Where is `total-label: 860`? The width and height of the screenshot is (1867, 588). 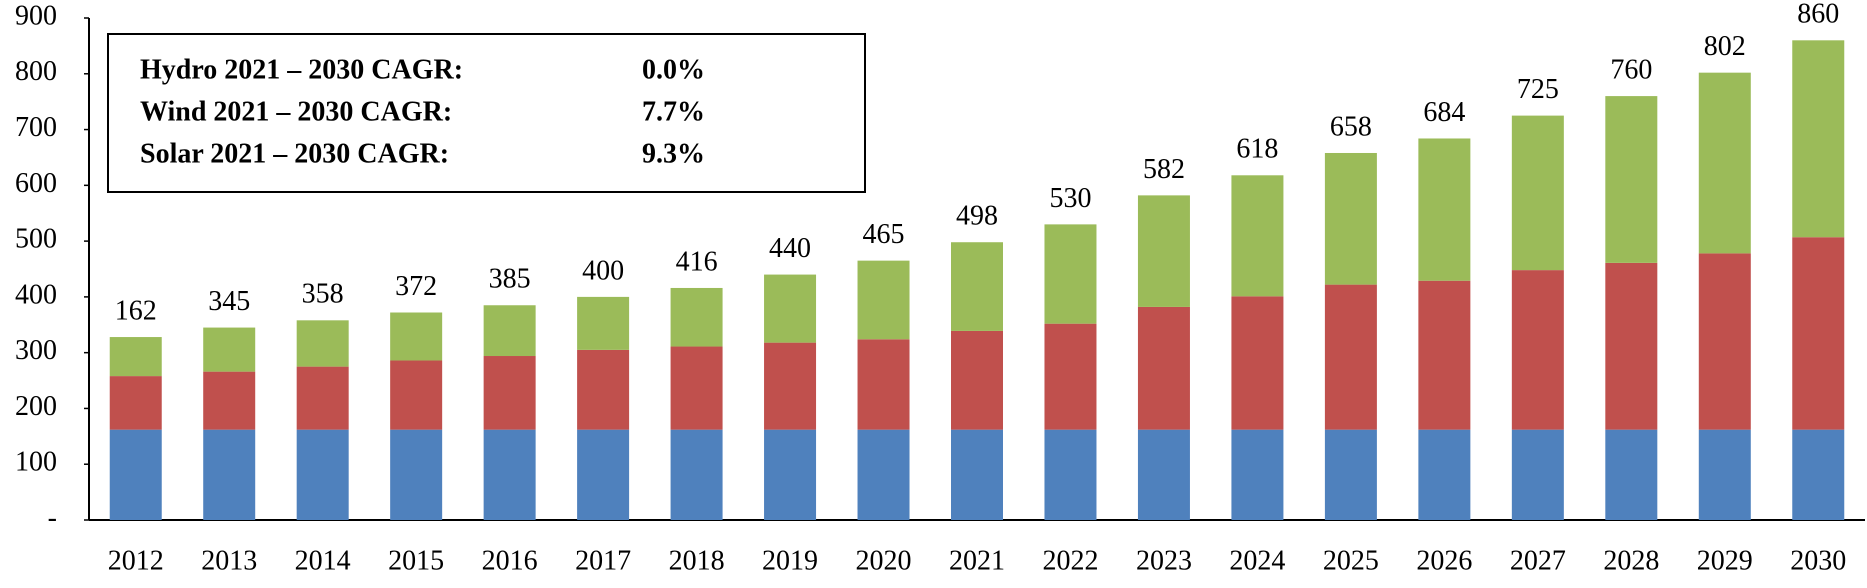 total-label: 860 is located at coordinates (1818, 15).